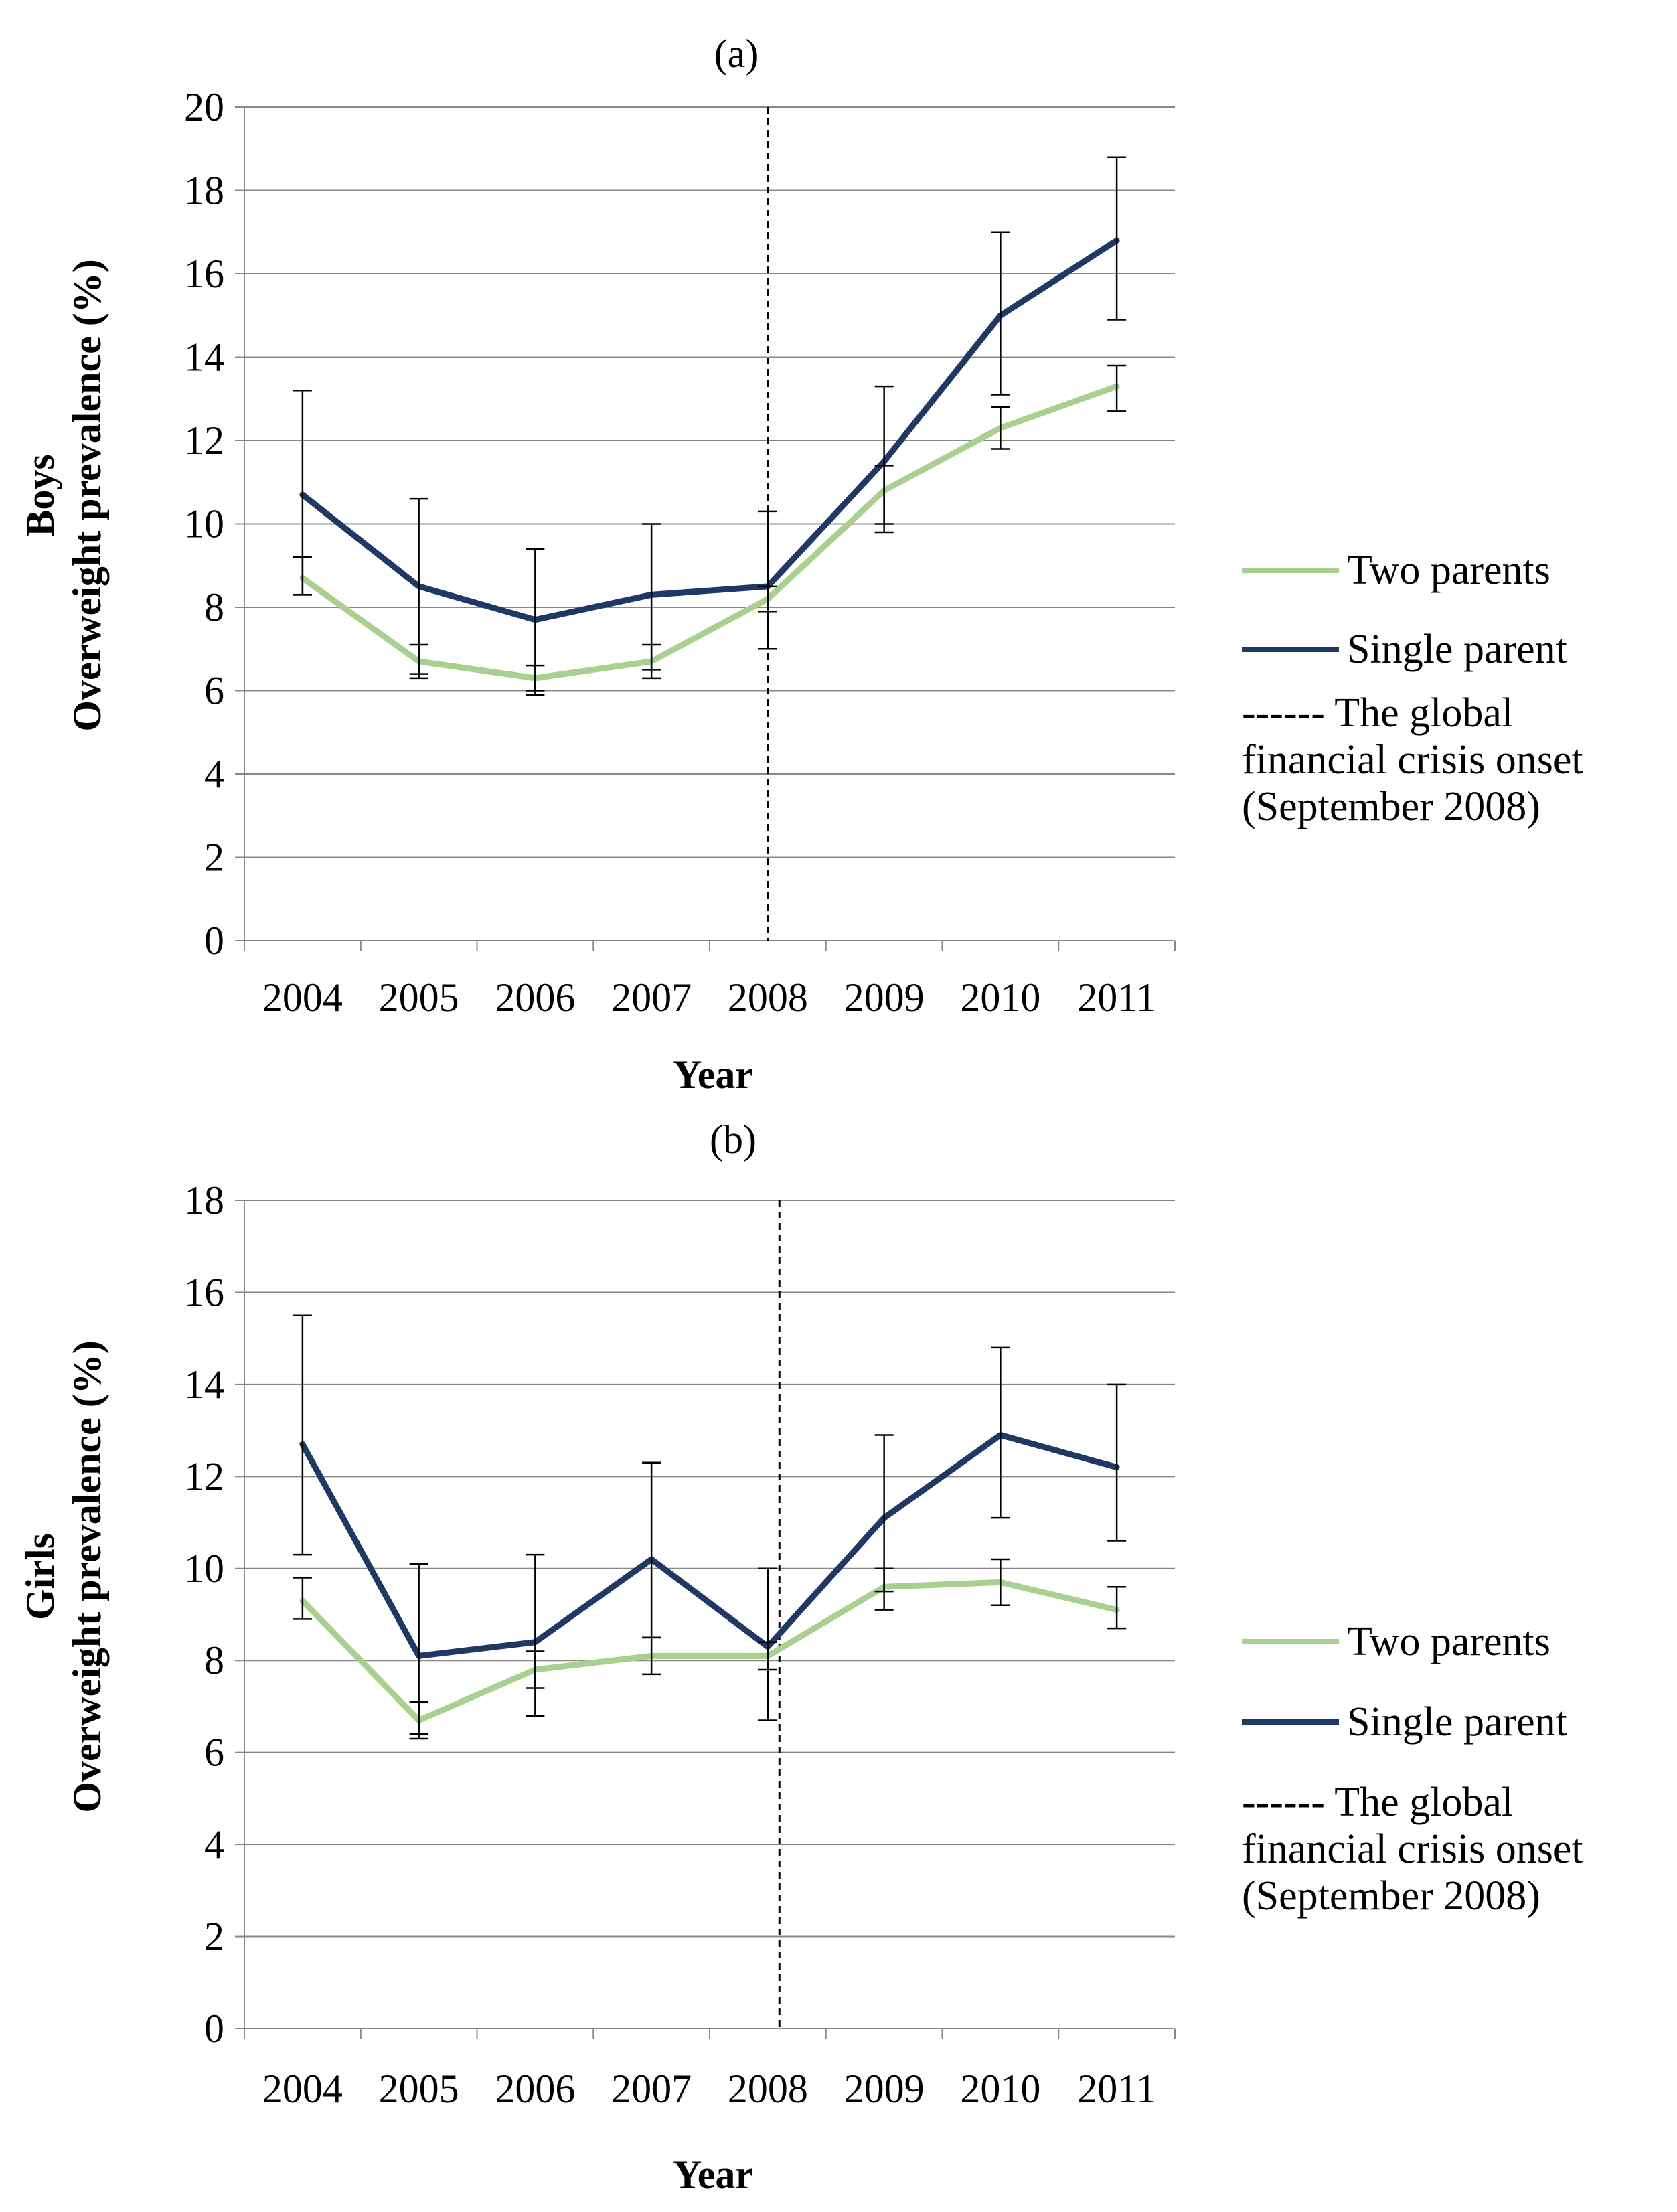  What do you see at coordinates (204, 1384) in the screenshot?
I see `y-tick-label-b-14: 14` at bounding box center [204, 1384].